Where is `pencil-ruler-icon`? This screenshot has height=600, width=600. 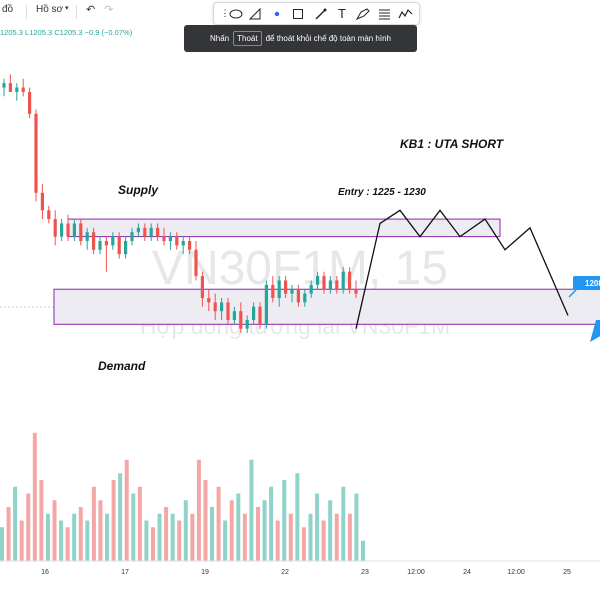 pencil-ruler-icon is located at coordinates (255, 13).